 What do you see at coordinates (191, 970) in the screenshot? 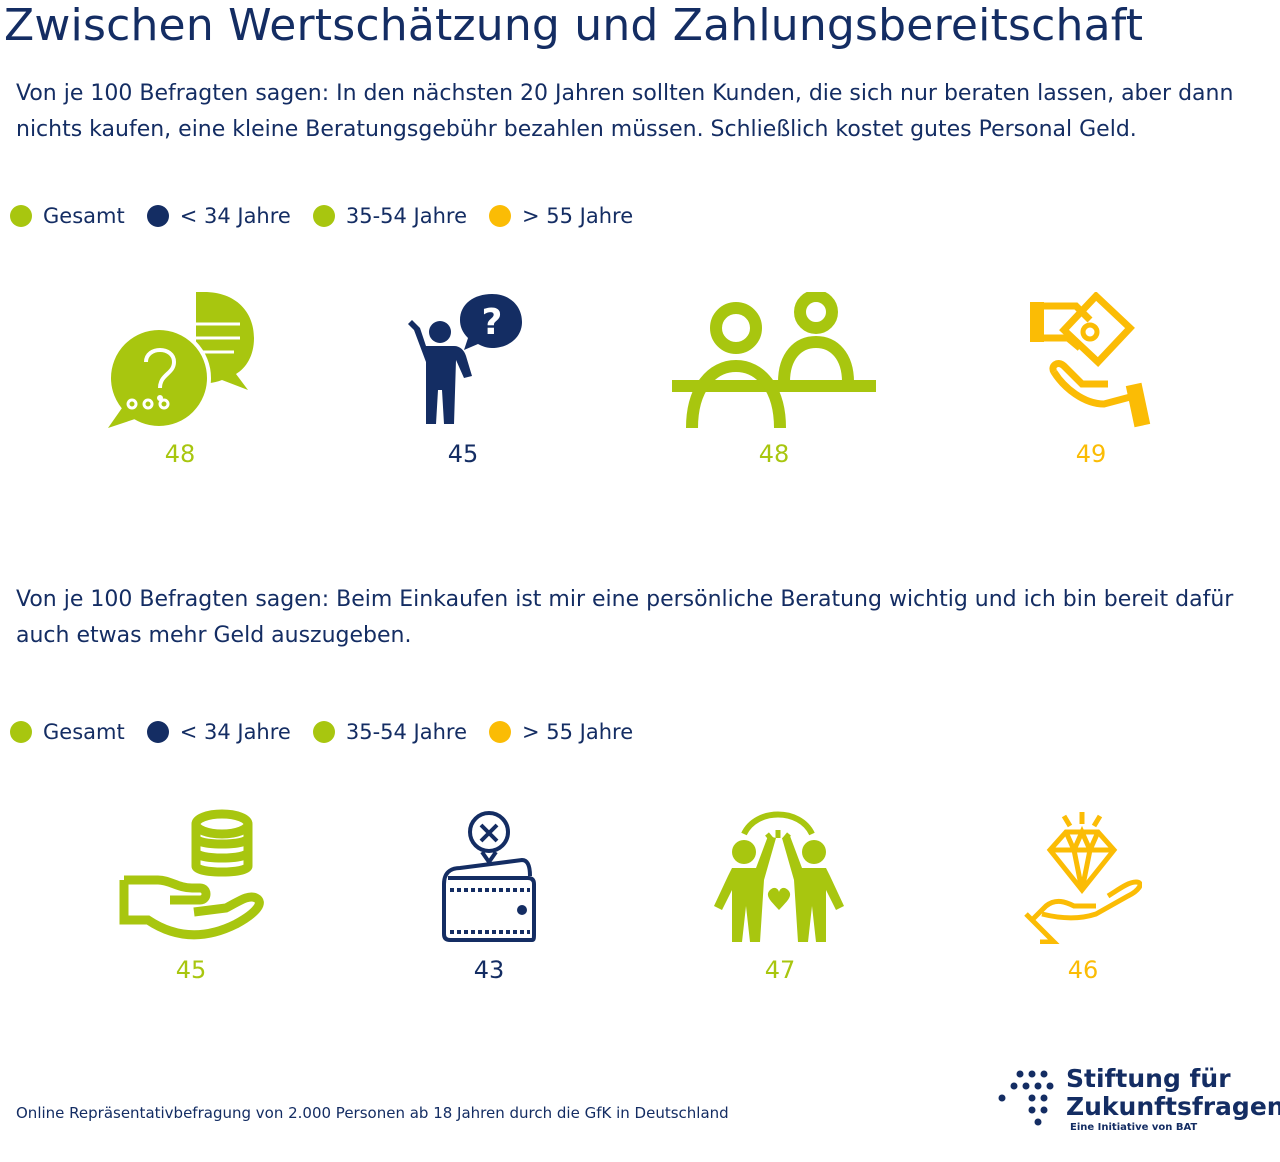
I see `value-gesamt-2: 45` at bounding box center [191, 970].